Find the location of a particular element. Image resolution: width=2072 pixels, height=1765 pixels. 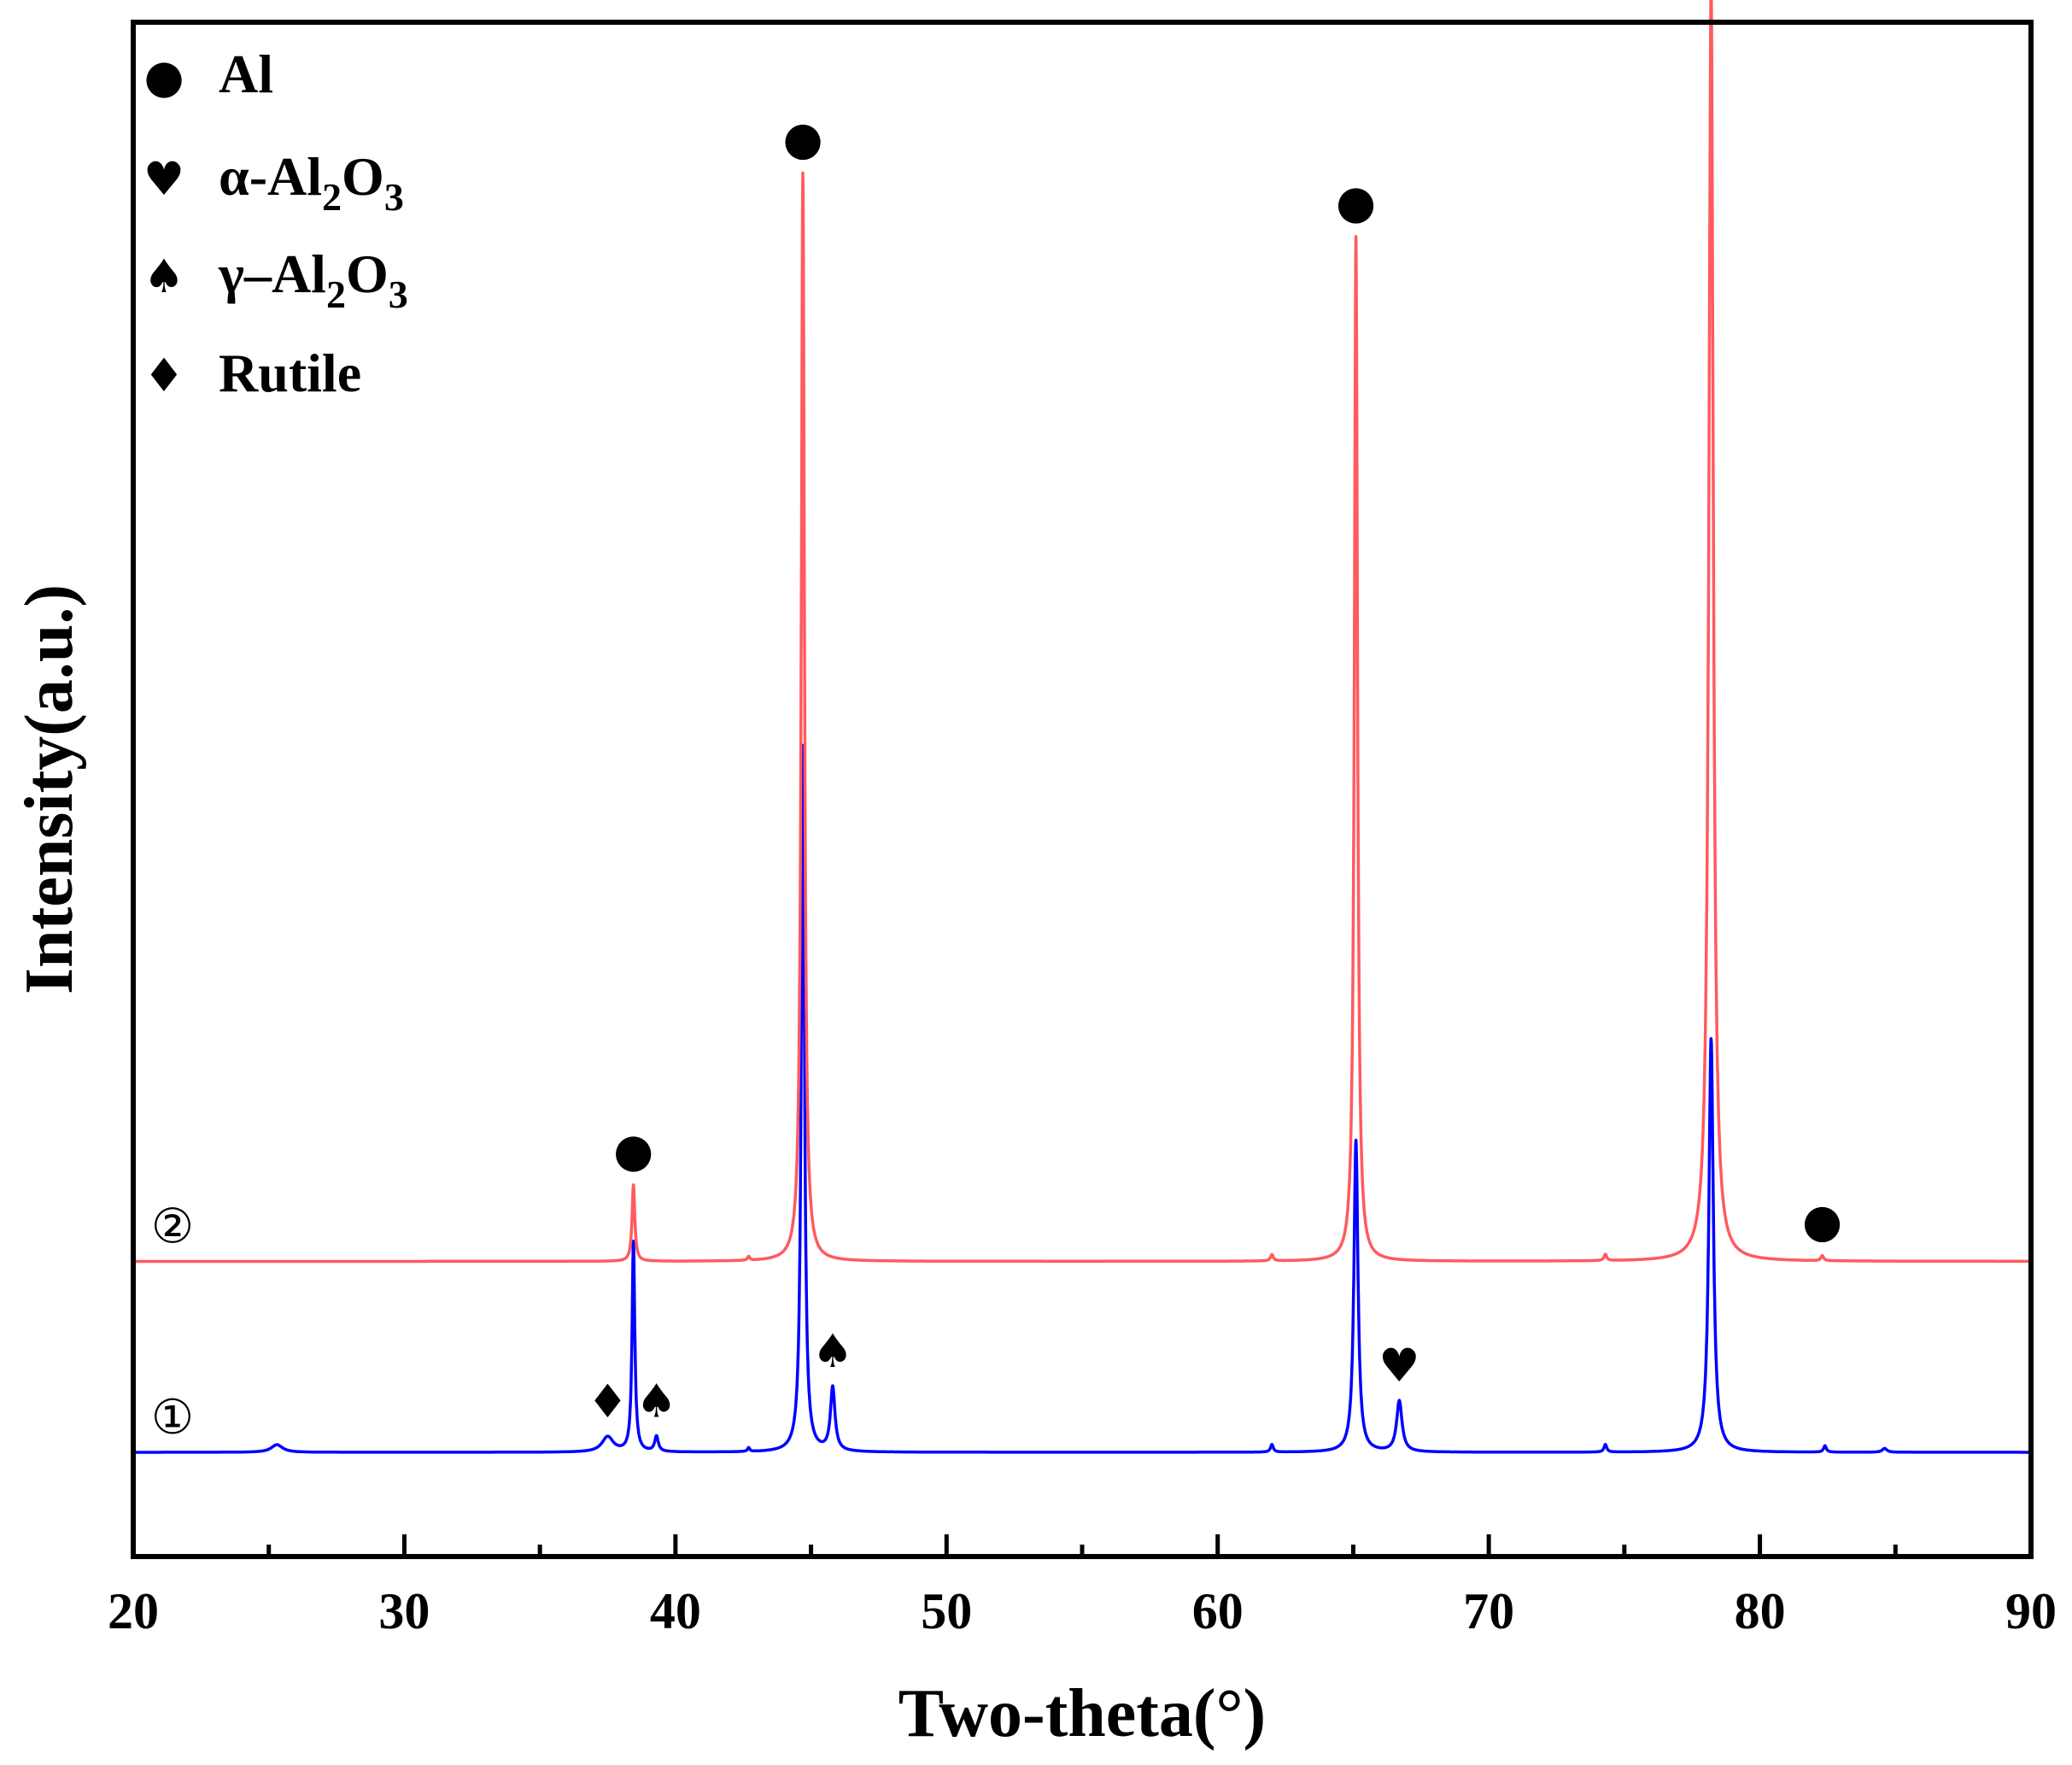

y-axis-title: Intensity(a.u.) is located at coordinates (49, 789).